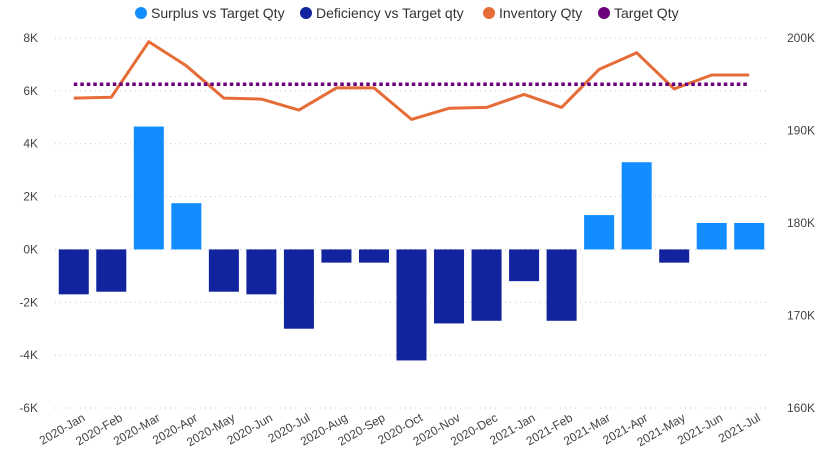 Image resolution: width=825 pixels, height=468 pixels. I want to click on legend-label: Surplus vs Target Qty, so click(218, 13).